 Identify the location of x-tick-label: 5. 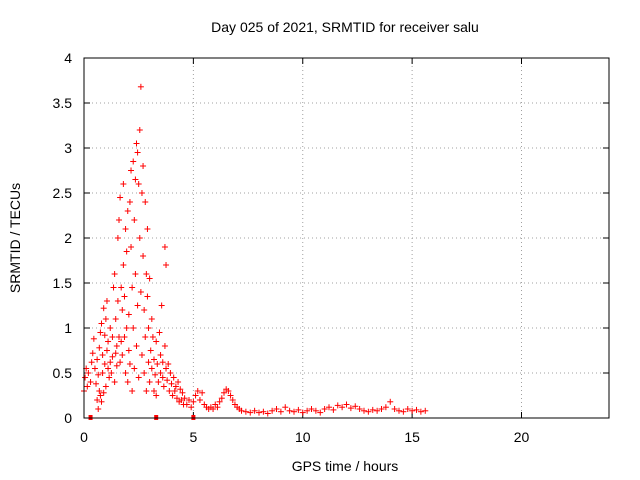
(193, 437).